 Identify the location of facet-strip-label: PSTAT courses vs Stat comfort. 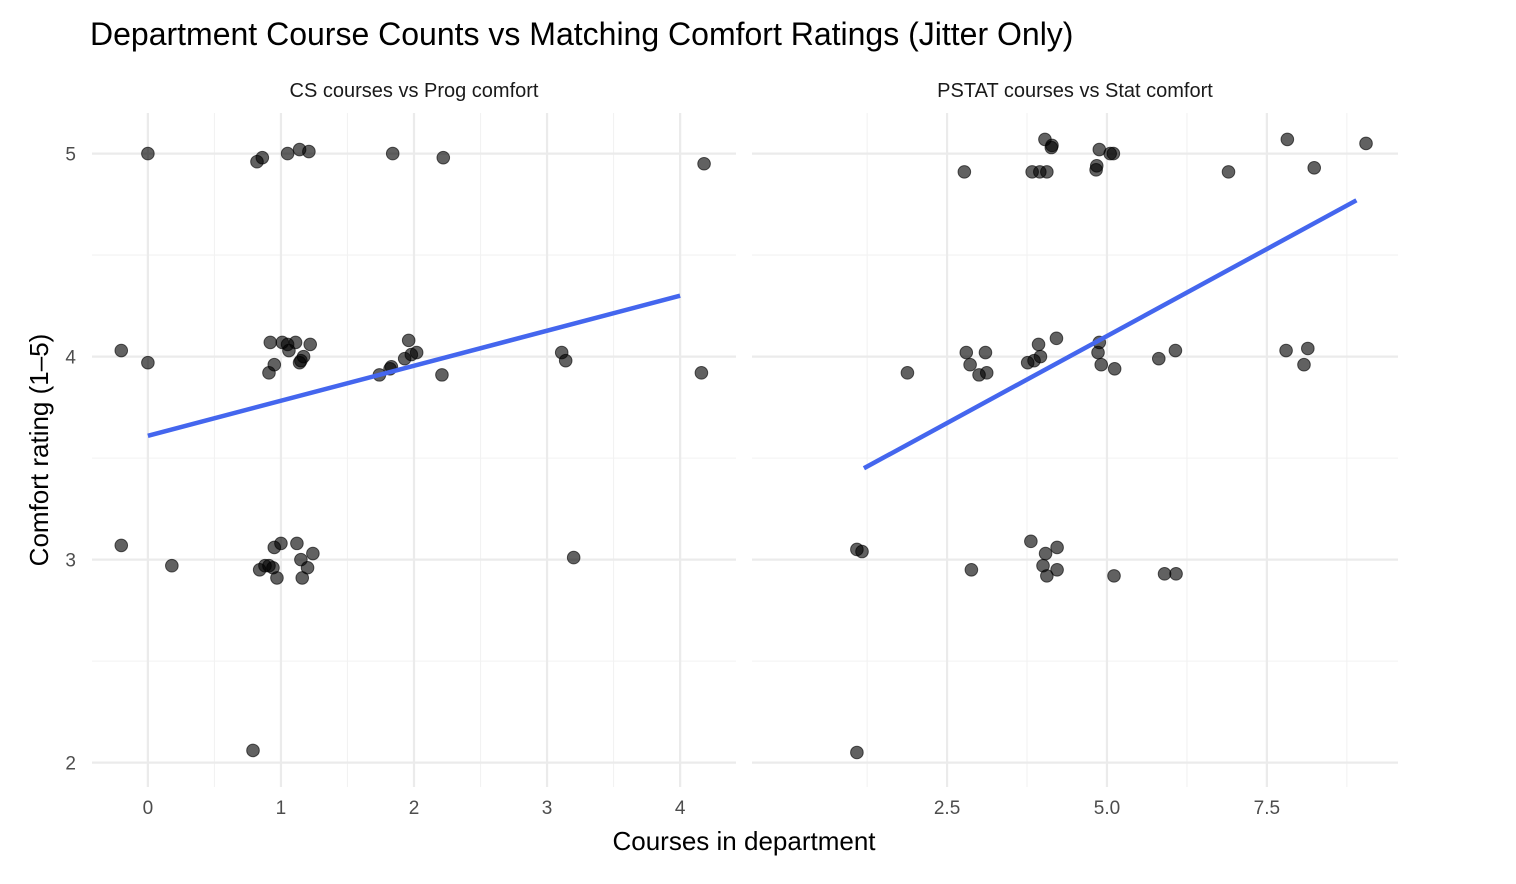
(1075, 91).